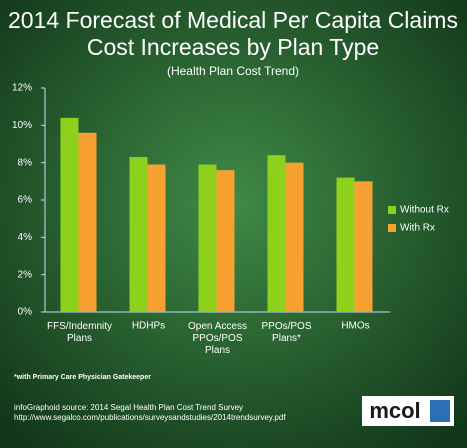  Describe the element at coordinates (25, 237) in the screenshot. I see `y-tick-label: 4%` at that location.